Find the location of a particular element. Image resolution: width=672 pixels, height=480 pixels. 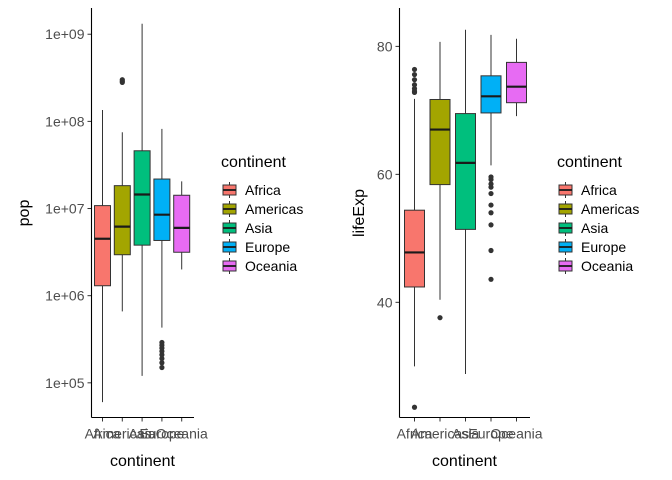

pop-legend-key-europe is located at coordinates (229, 247).